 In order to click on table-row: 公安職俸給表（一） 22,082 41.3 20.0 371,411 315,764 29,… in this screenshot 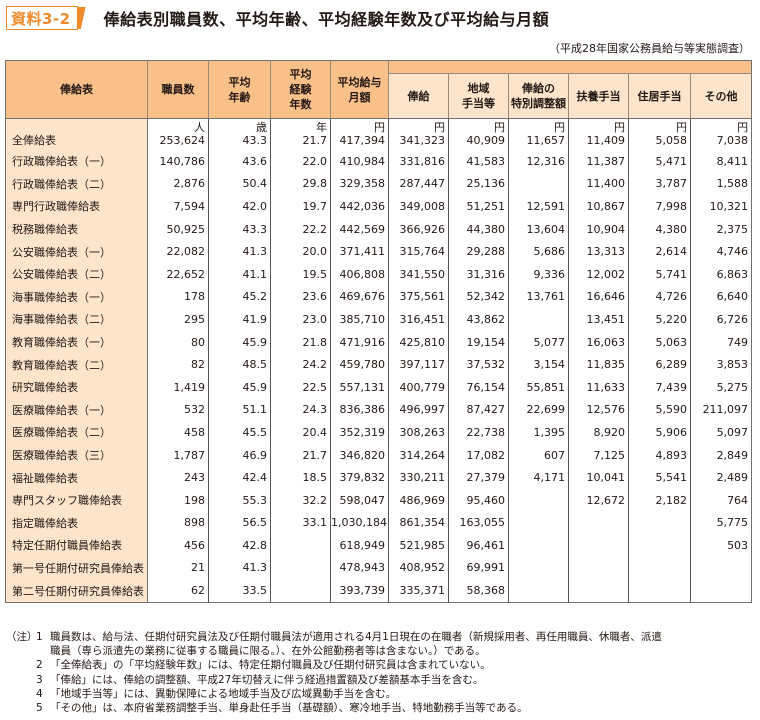, I will do `click(378, 251)`.